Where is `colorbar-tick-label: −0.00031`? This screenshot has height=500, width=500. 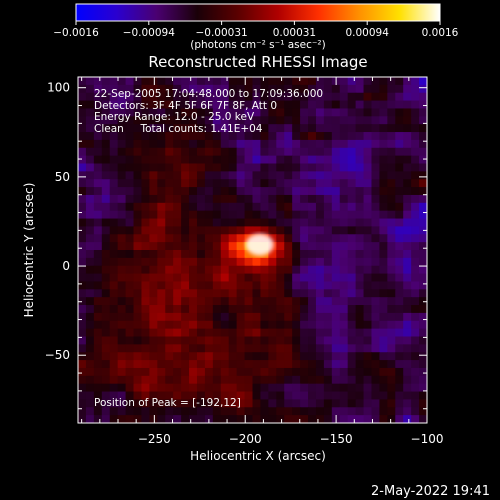 colorbar-tick-label: −0.00031 is located at coordinates (221, 33).